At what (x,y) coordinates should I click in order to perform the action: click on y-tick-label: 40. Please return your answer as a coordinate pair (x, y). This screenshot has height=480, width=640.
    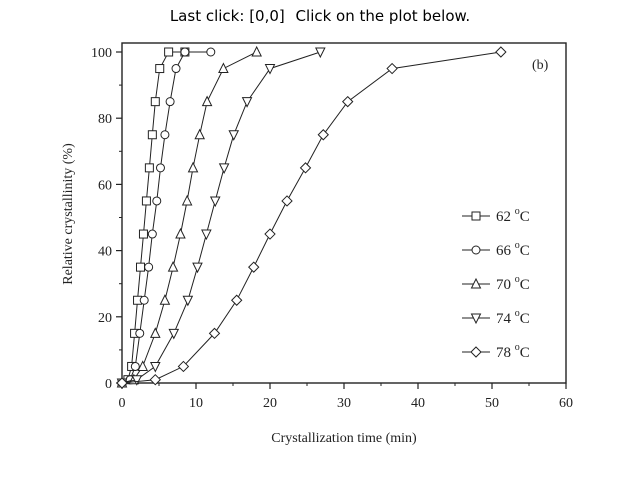
    Looking at the image, I should click on (105, 252).